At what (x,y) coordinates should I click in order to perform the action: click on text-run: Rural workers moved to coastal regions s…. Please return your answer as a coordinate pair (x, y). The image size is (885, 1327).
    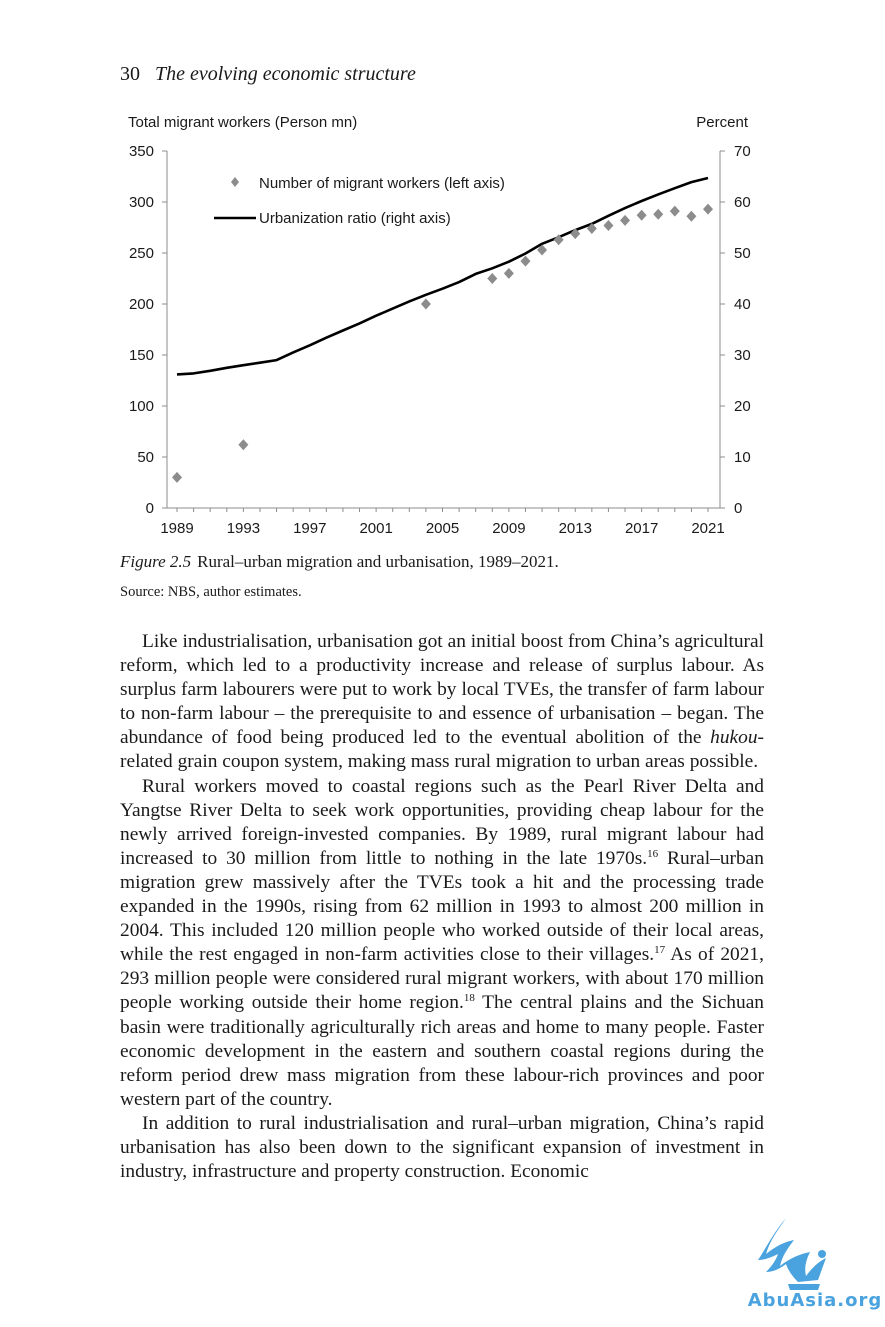
    Looking at the image, I should click on (442, 822).